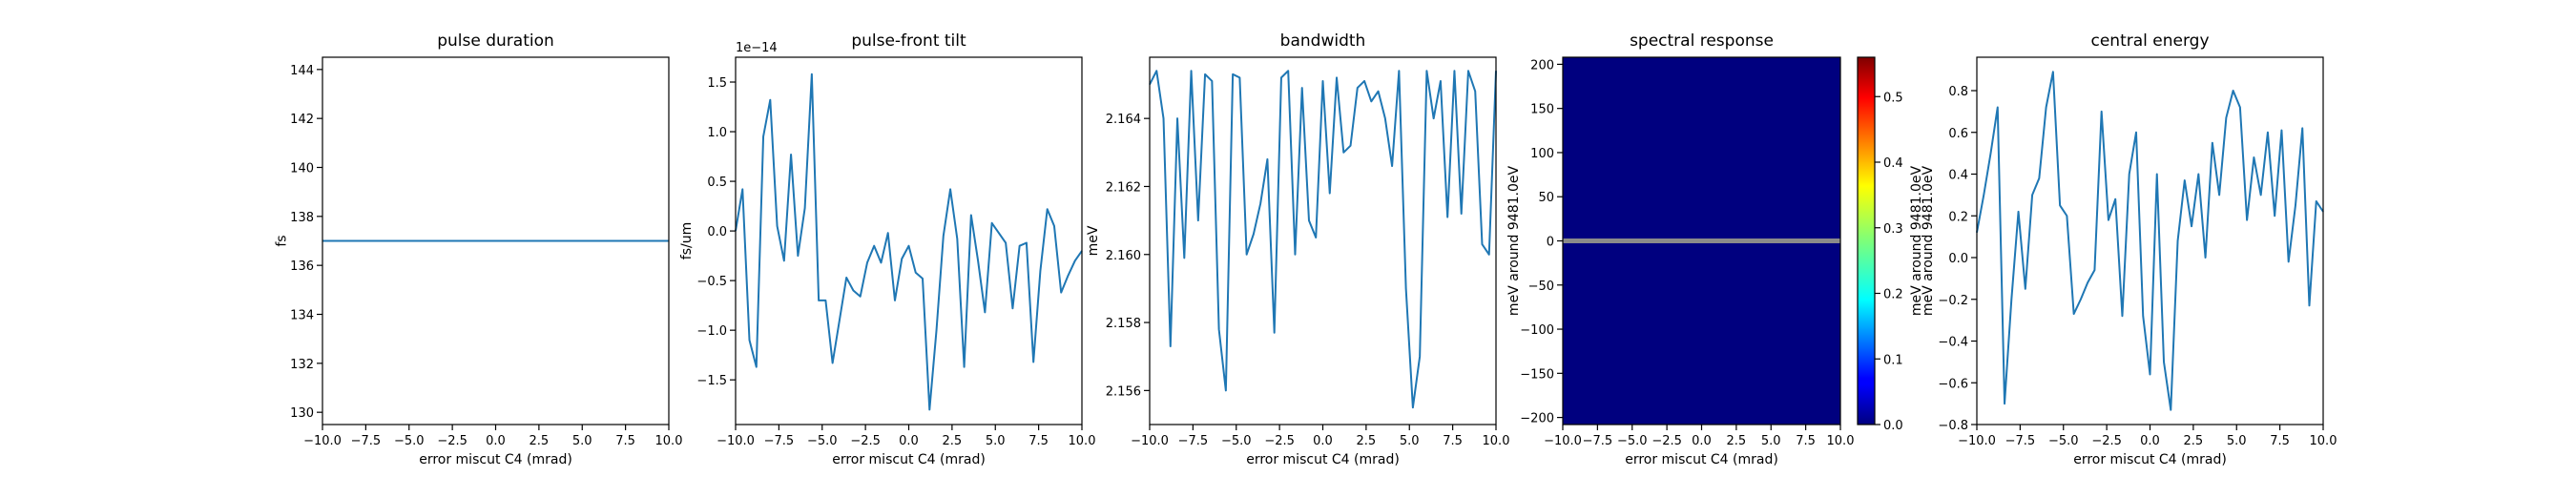 This screenshot has width=2576, height=477. I want to click on y-tick-label: 2.162, so click(1123, 188).